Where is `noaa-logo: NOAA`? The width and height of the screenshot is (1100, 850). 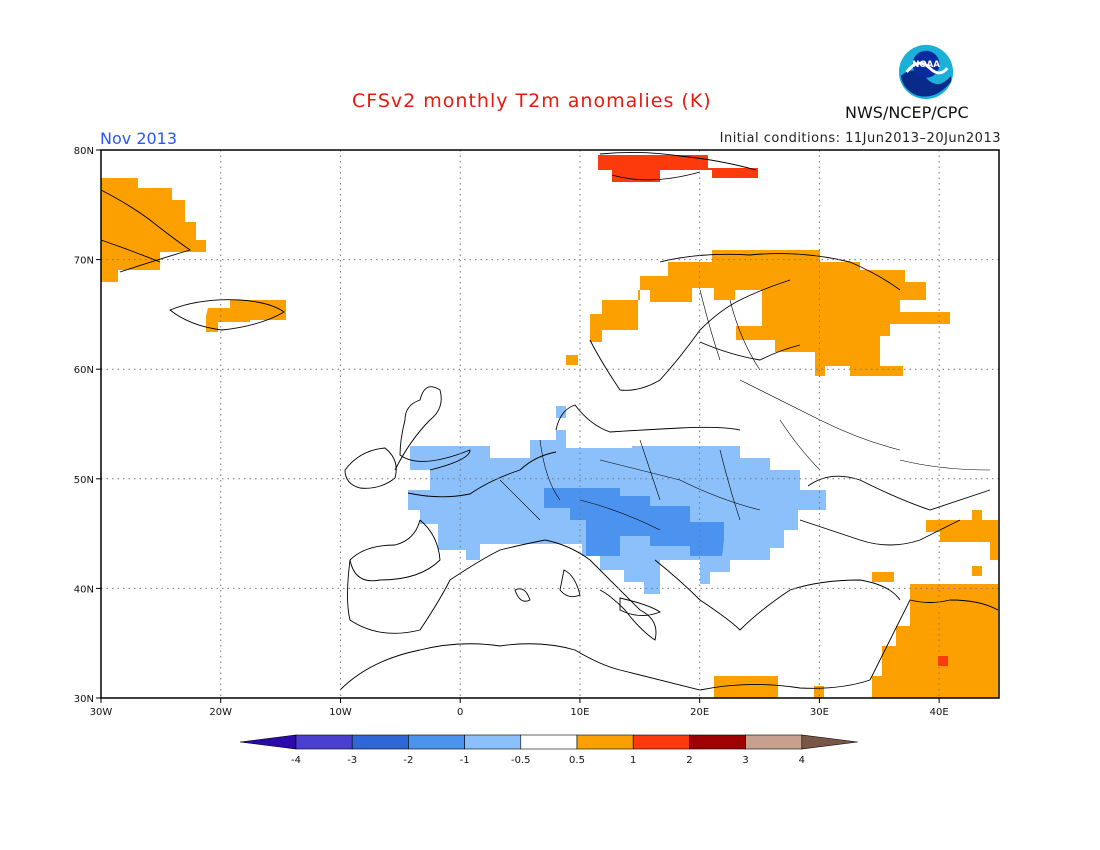 noaa-logo: NOAA is located at coordinates (926, 72).